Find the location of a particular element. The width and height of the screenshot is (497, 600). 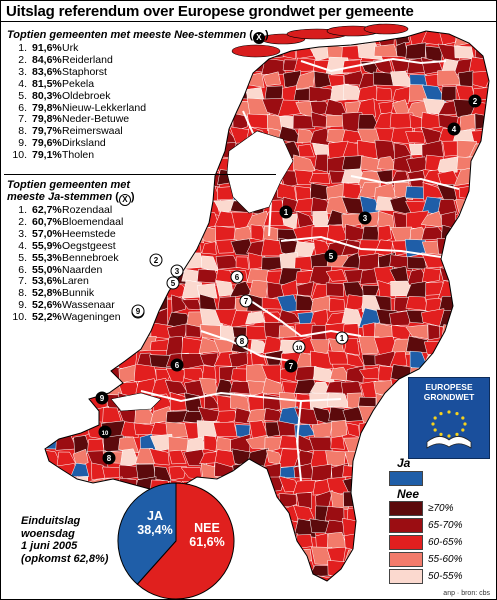

ja-rank-rank: 6. is located at coordinates (22, 269).